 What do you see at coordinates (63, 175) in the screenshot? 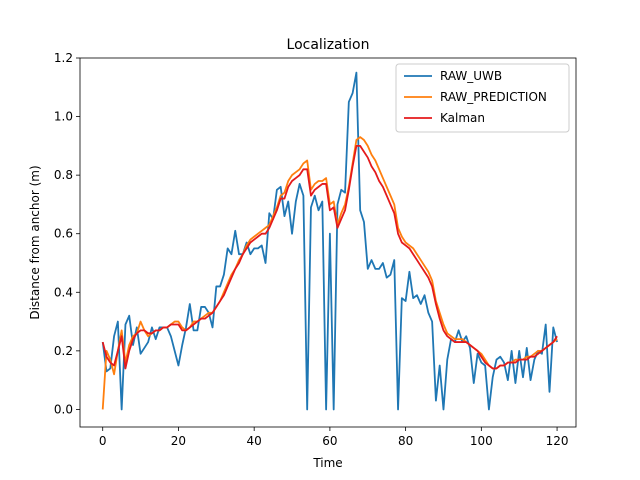
I see `y-tick-label: 0.8` at bounding box center [63, 175].